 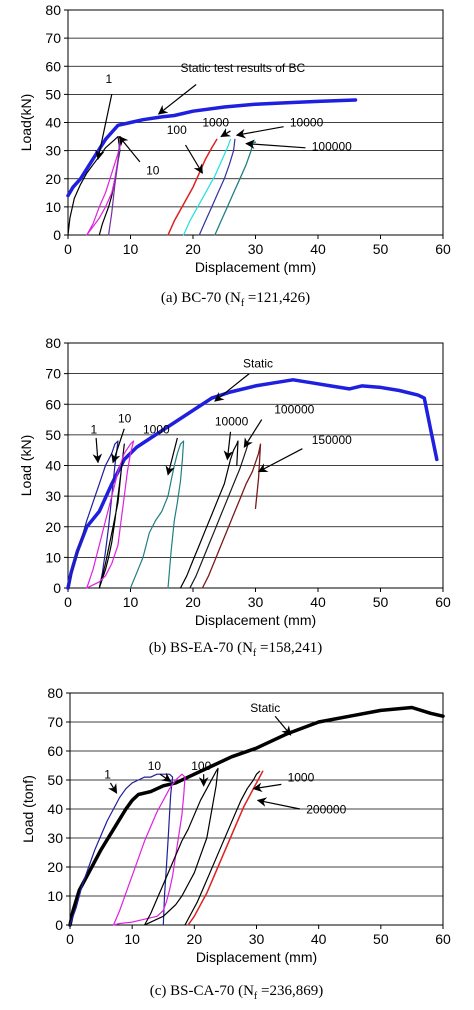 What do you see at coordinates (202, 991) in the screenshot?
I see `caption-text: (c) BS-CA-70 (N` at bounding box center [202, 991].